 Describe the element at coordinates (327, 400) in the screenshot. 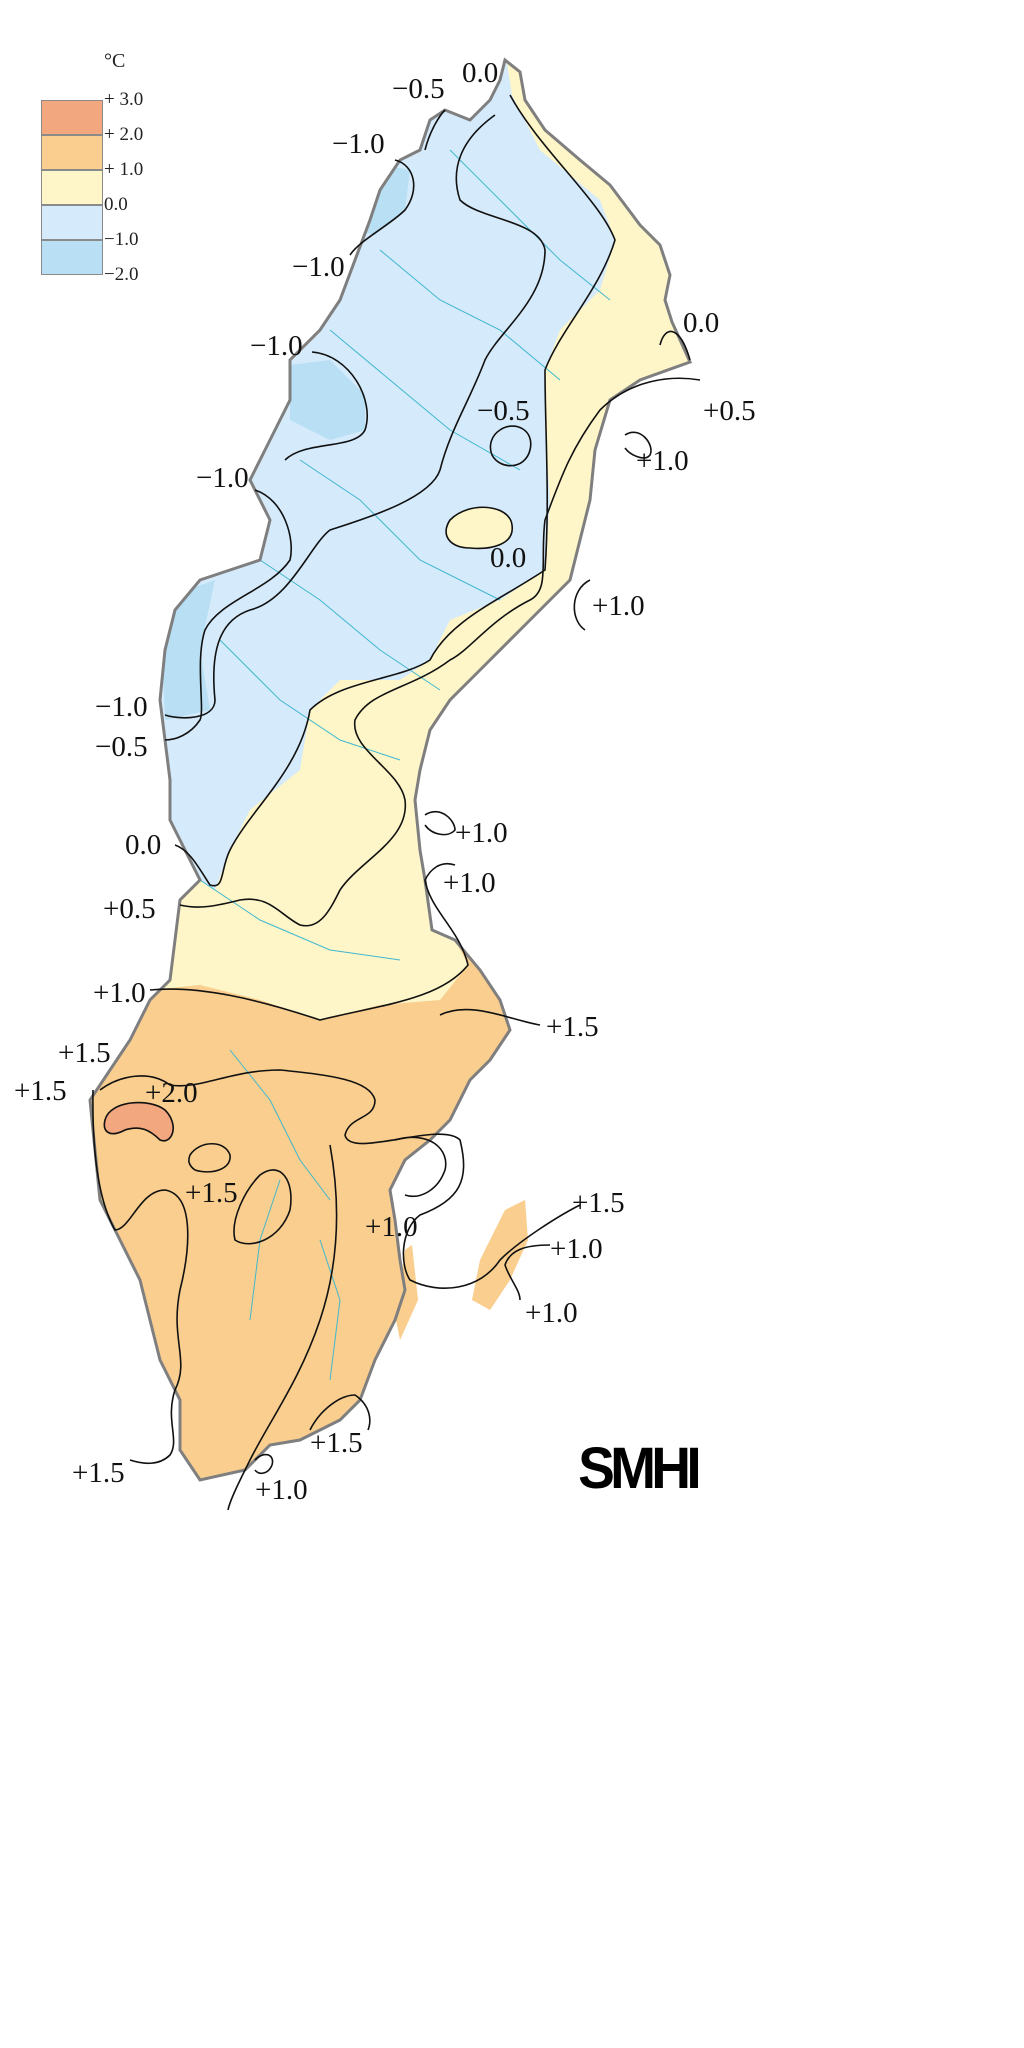

I see `zone-m2-to-m1` at that location.